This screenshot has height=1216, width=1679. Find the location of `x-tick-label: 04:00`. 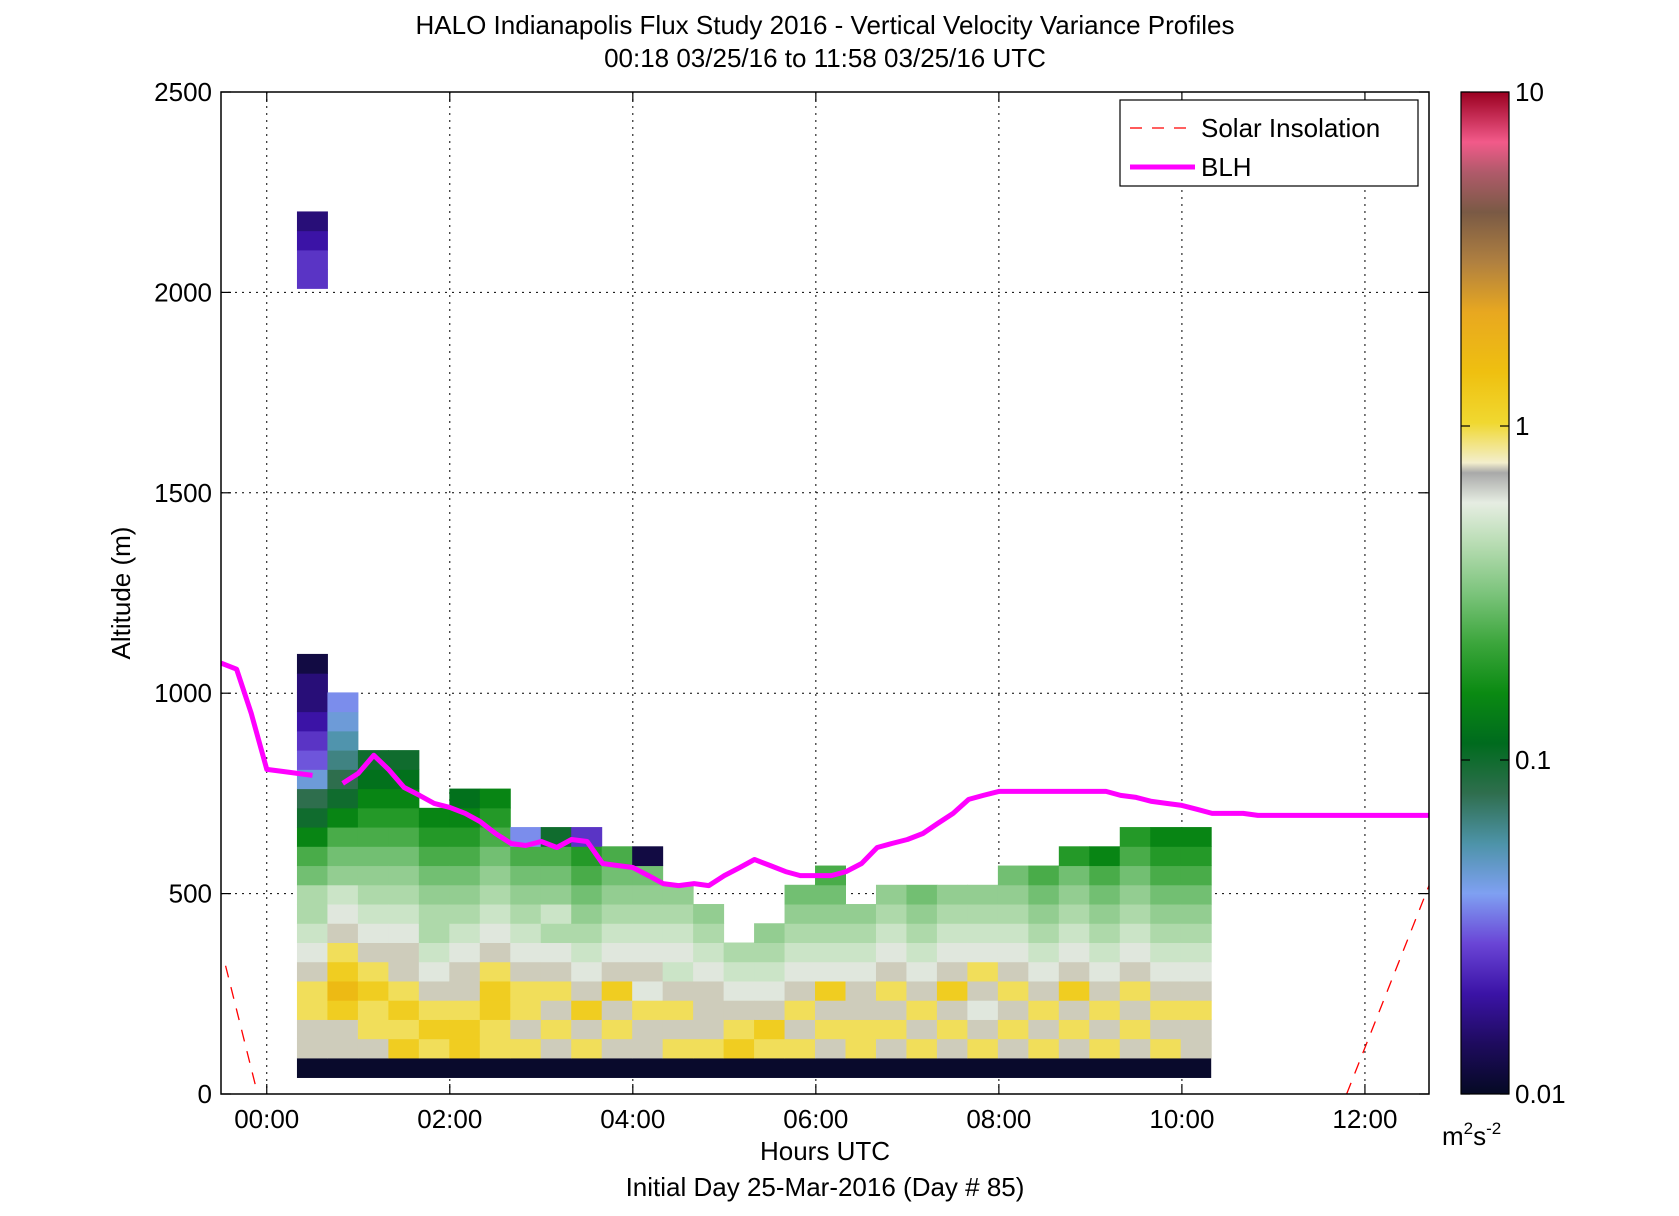

x-tick-label: 04:00 is located at coordinates (632, 1119).